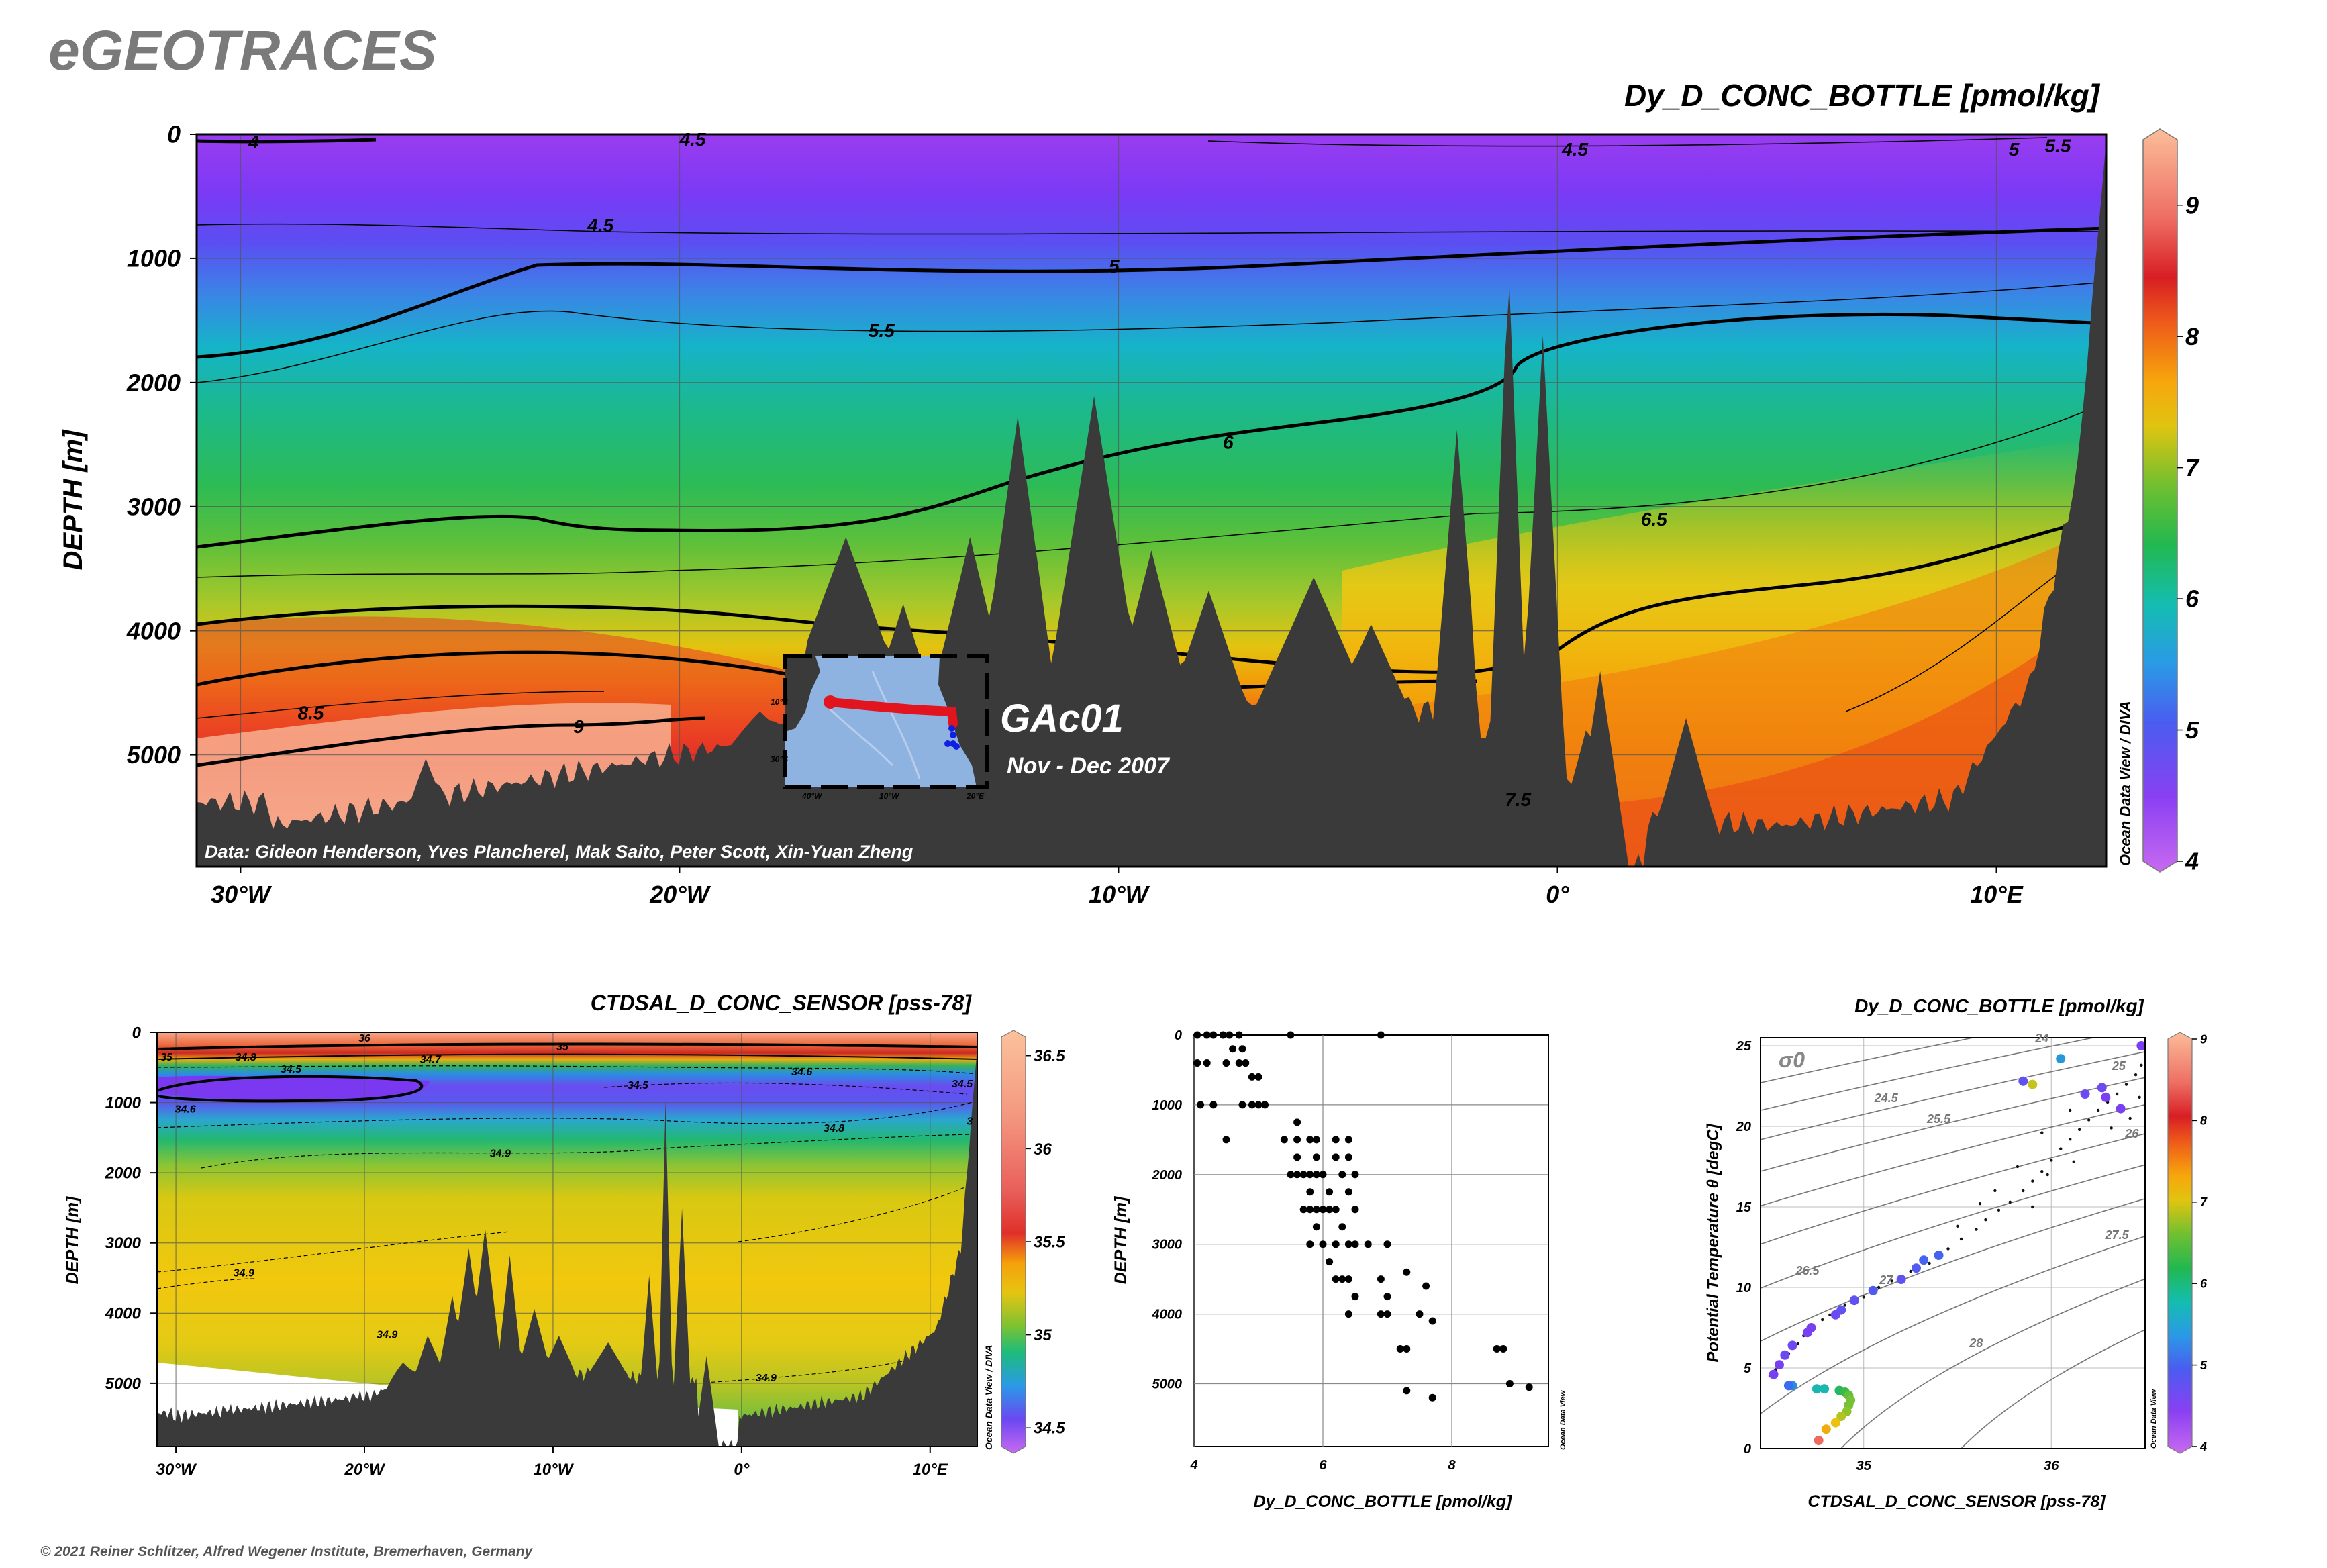 This screenshot has height=1568, width=2327. I want to click on profile-ytick-3: 3000, so click(1167, 1246).